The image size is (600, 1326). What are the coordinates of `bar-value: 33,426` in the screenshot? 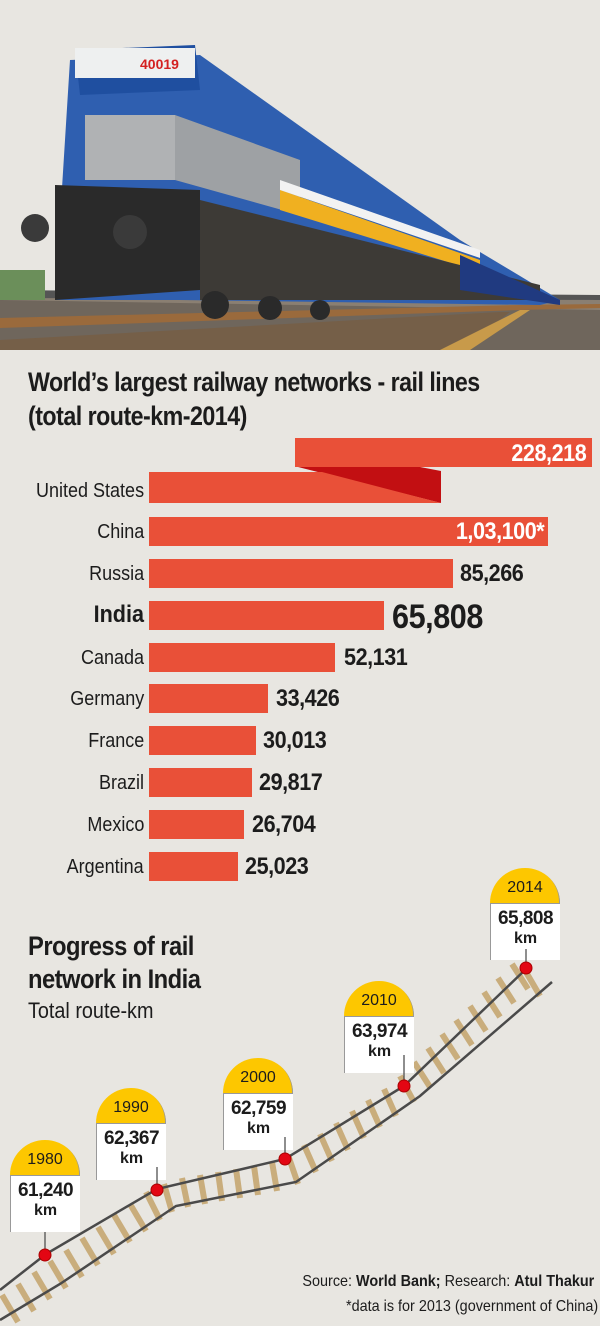 It's located at (308, 698).